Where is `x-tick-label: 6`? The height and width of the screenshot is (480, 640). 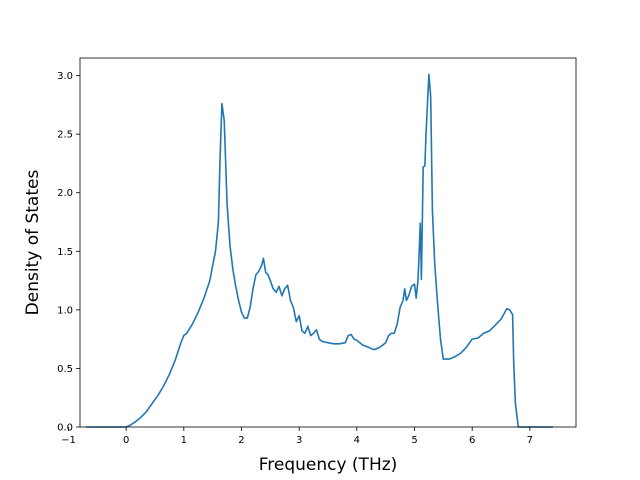
x-tick-label: 6 is located at coordinates (472, 440).